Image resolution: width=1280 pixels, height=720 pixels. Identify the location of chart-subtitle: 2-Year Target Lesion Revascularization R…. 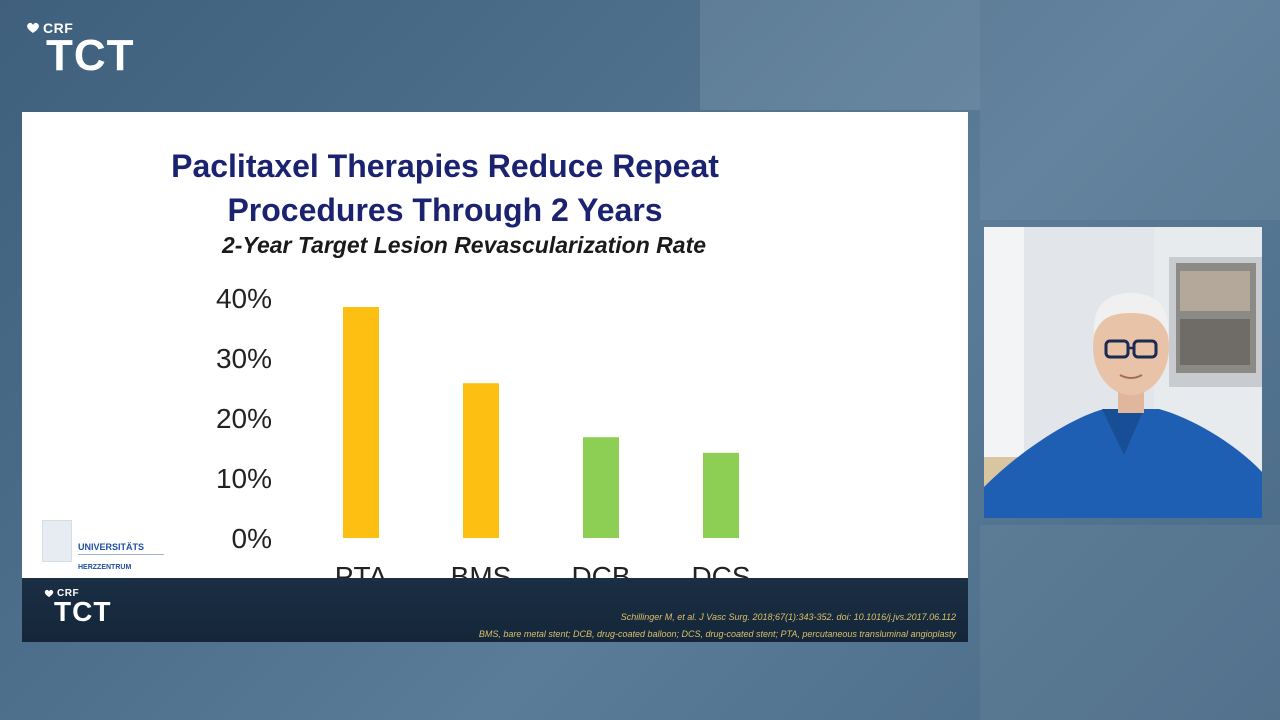
(464, 245).